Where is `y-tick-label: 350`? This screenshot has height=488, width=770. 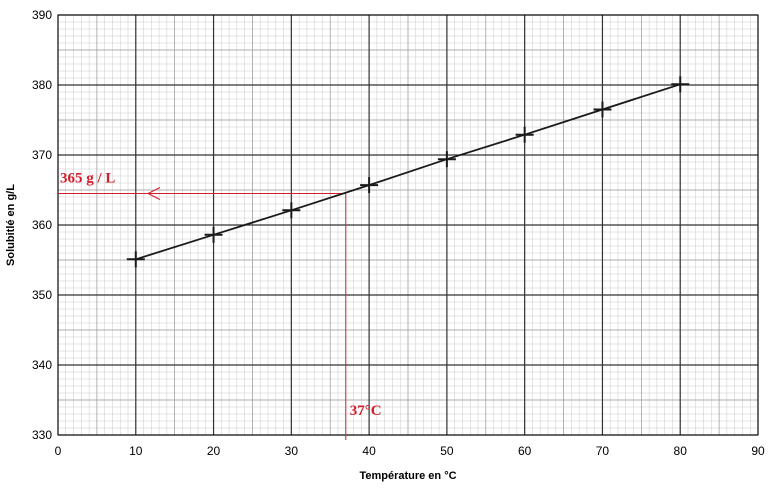
y-tick-label: 350 is located at coordinates (42, 295).